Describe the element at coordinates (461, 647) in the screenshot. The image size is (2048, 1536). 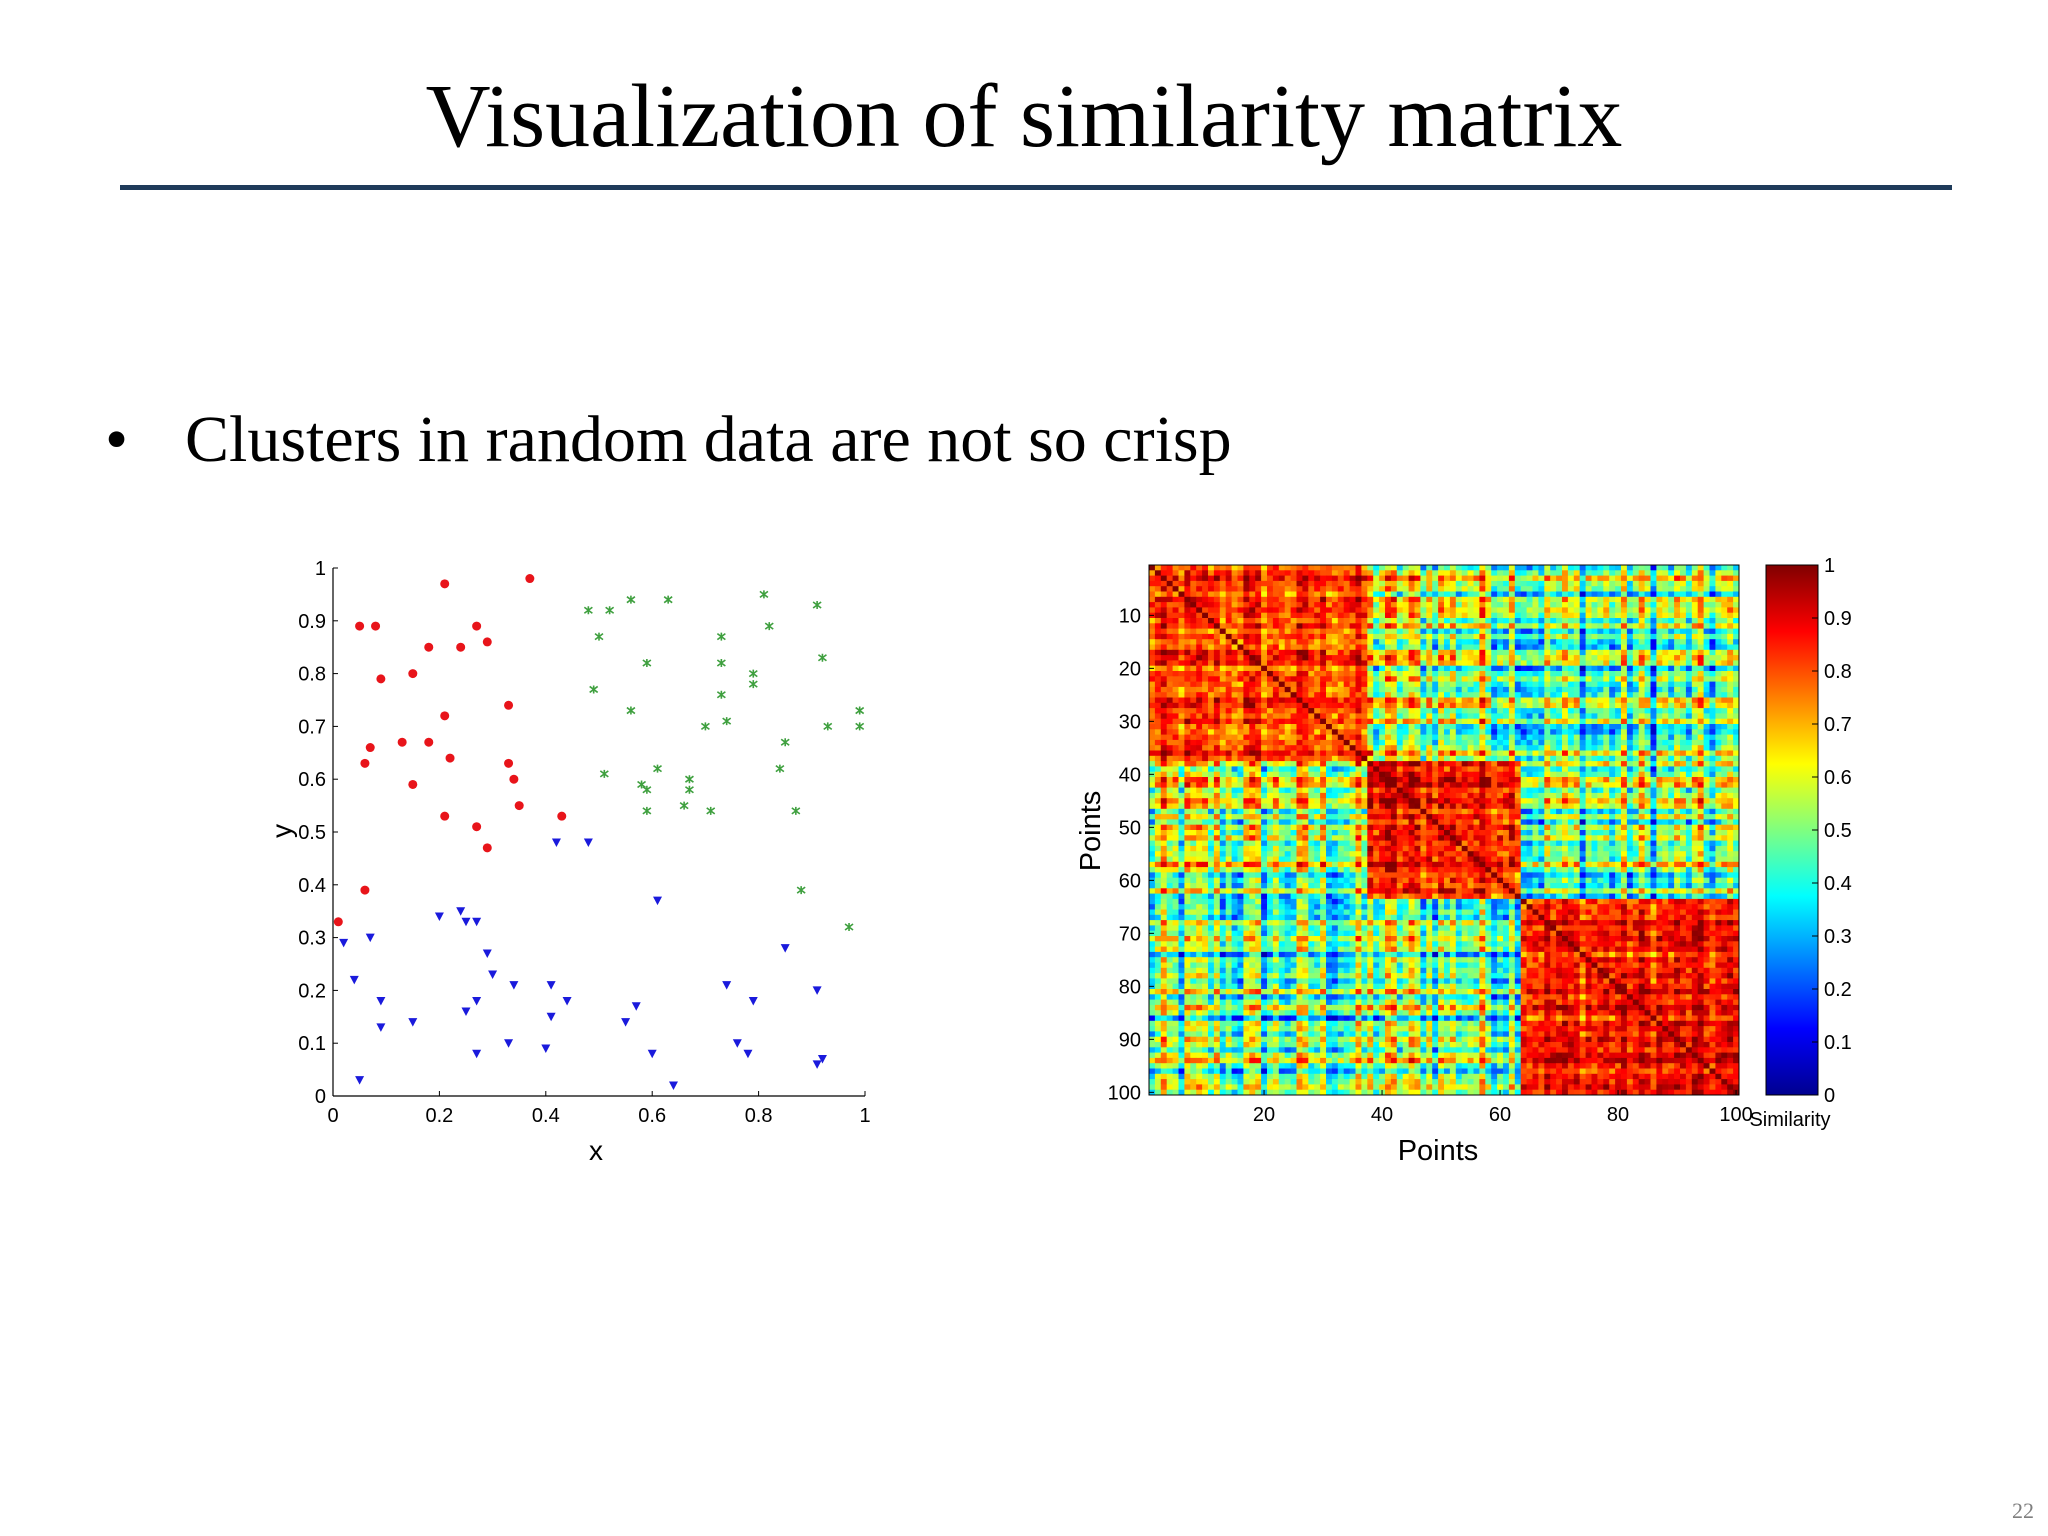
I see `data-point-circle` at that location.